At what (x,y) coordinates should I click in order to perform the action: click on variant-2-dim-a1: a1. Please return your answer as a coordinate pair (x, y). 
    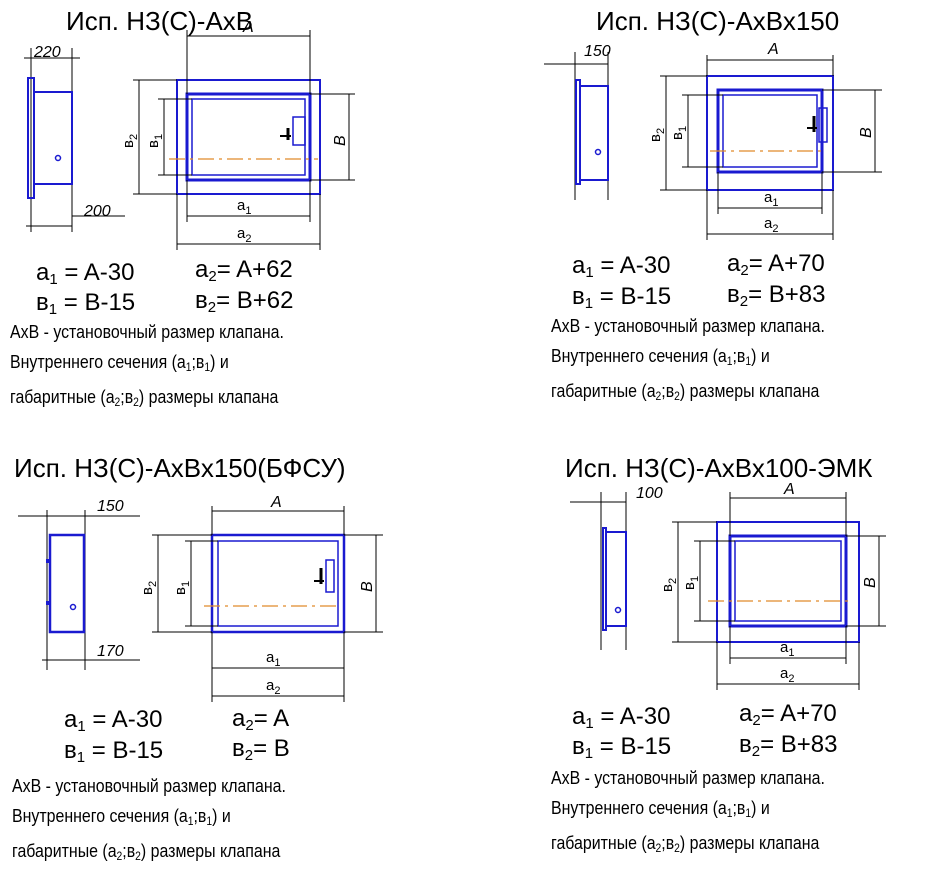
    Looking at the image, I should click on (771, 199).